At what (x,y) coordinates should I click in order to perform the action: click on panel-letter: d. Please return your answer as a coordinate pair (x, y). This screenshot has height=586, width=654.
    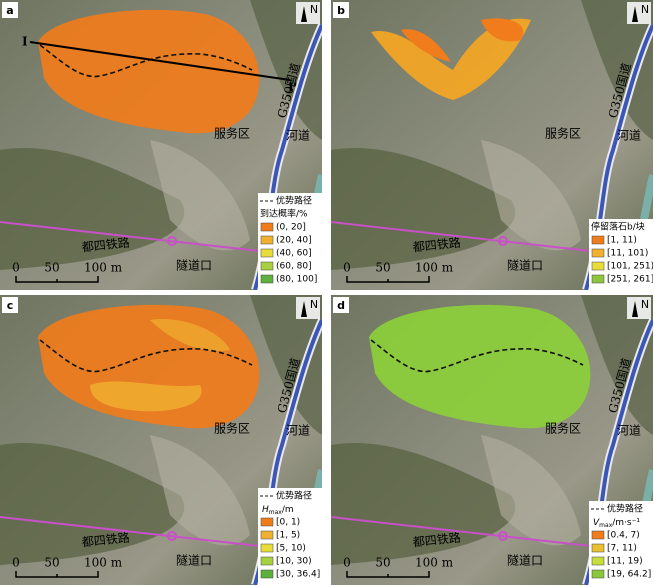
    Looking at the image, I should click on (341, 305).